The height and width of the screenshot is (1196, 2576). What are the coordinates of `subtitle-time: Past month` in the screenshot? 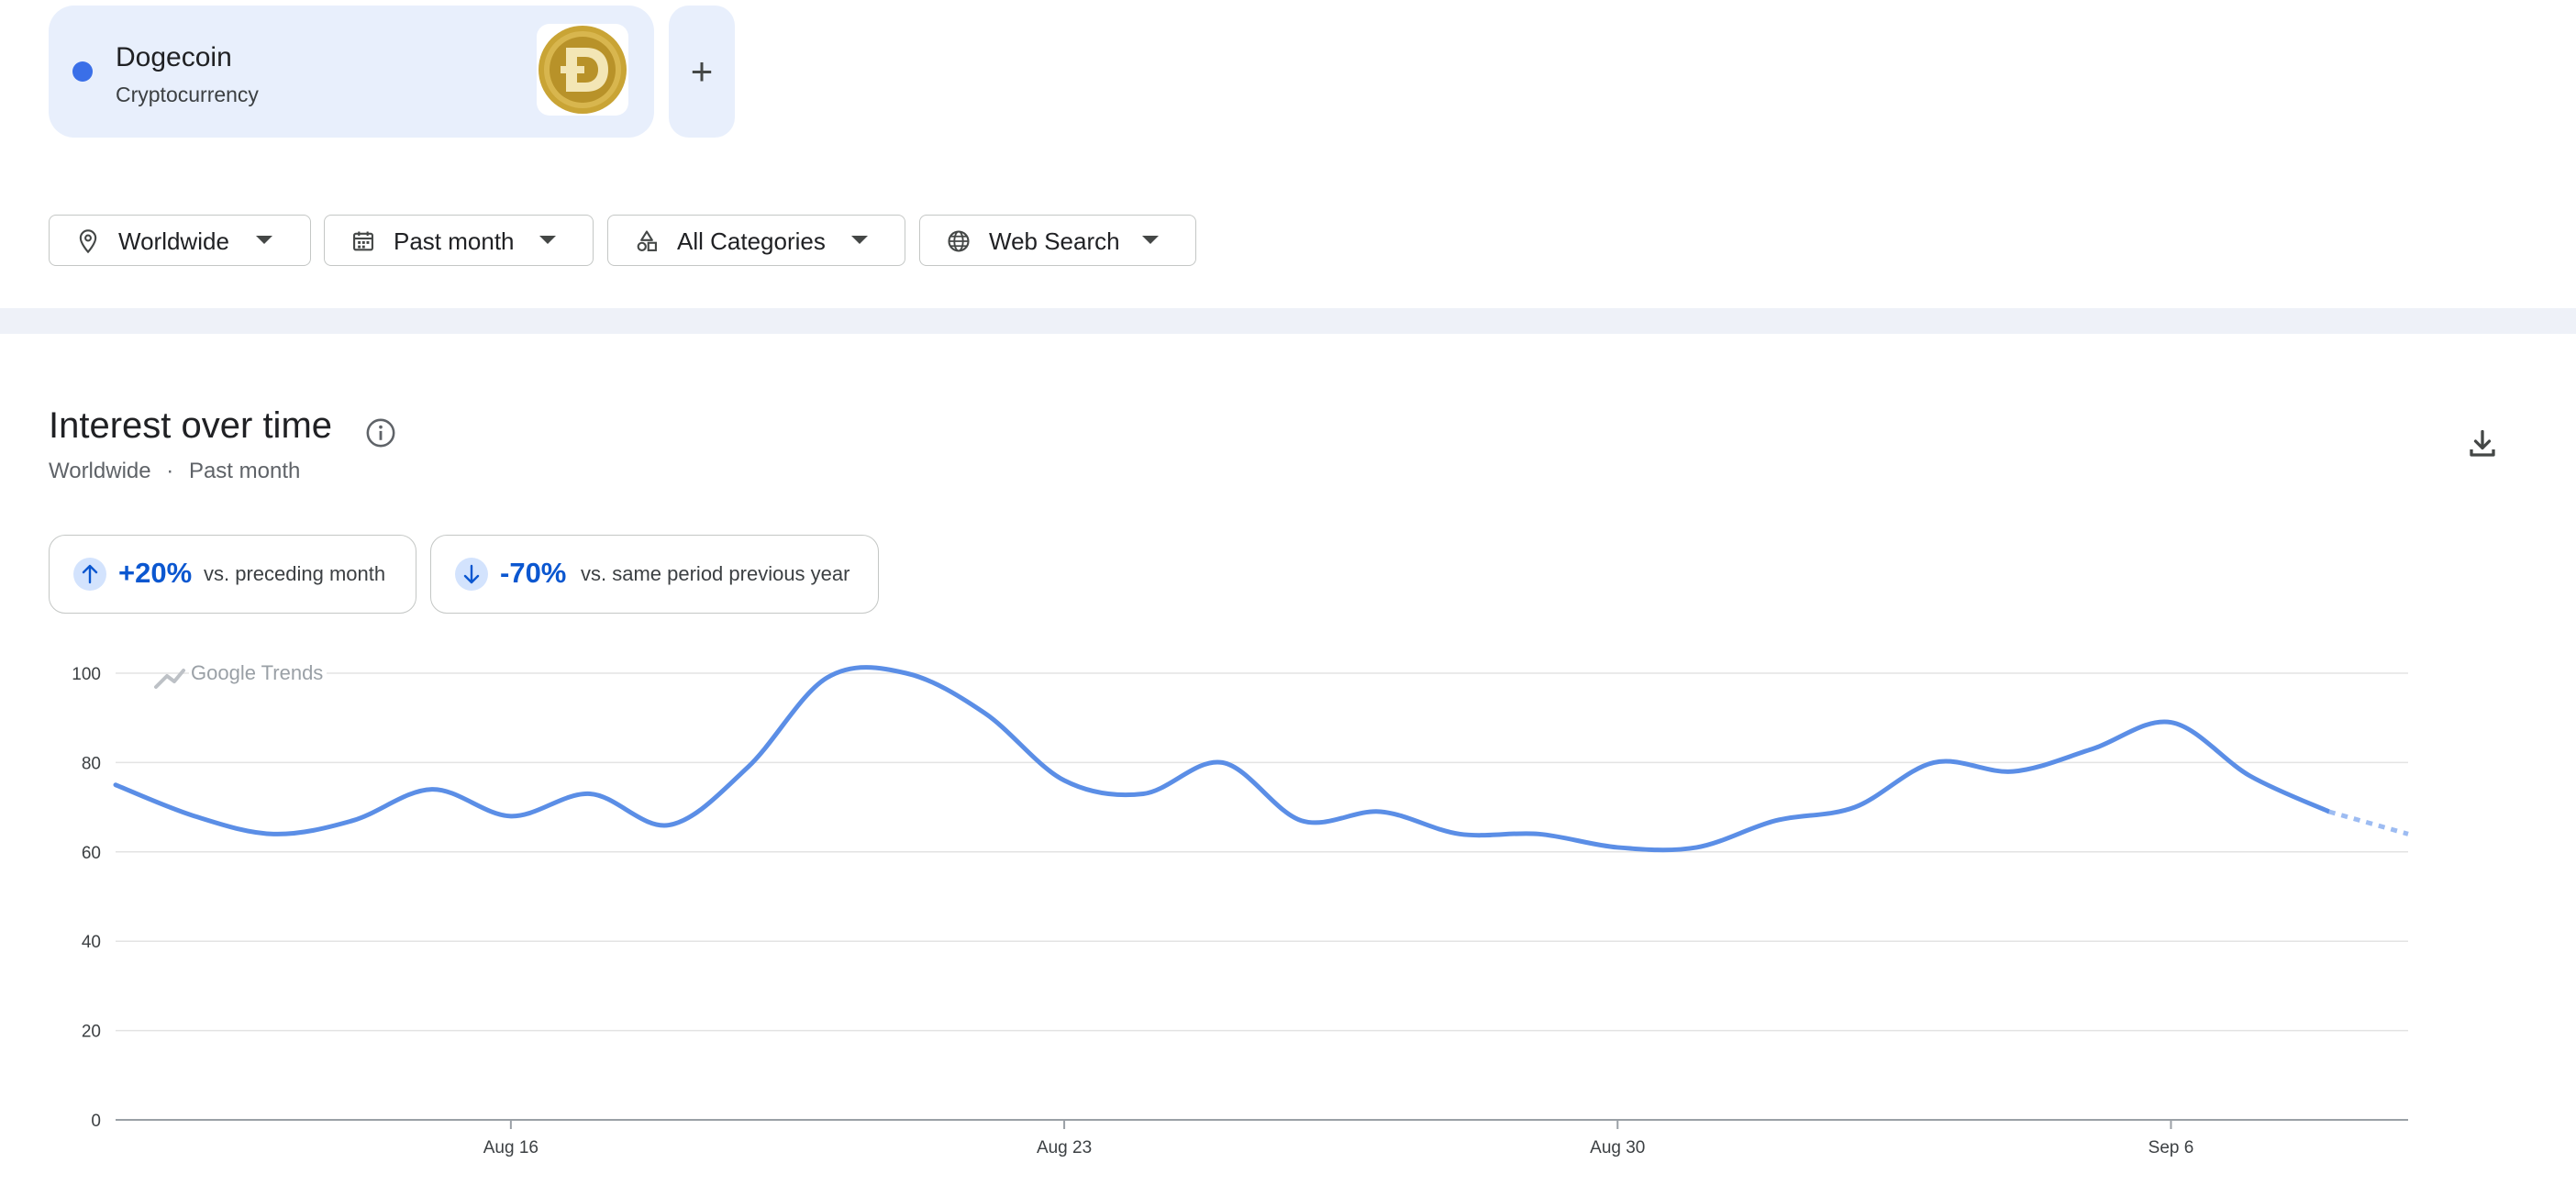 It's located at (244, 471).